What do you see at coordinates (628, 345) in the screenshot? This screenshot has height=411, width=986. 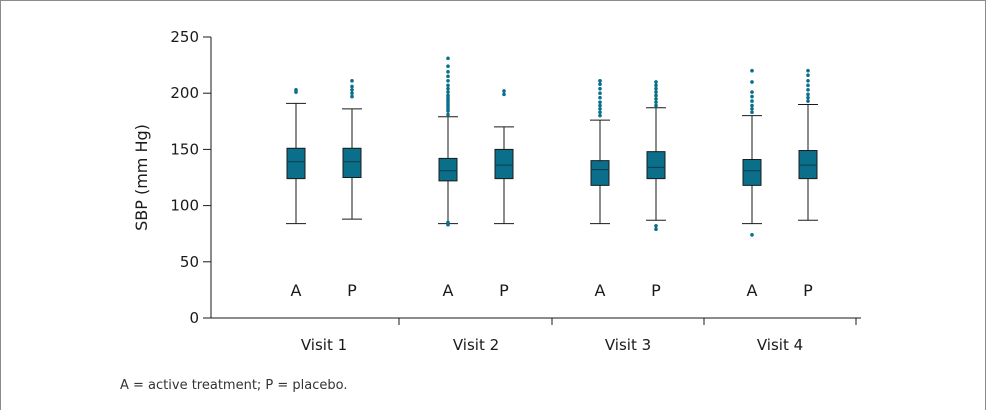 I see `x-tick-label: Visit 3` at bounding box center [628, 345].